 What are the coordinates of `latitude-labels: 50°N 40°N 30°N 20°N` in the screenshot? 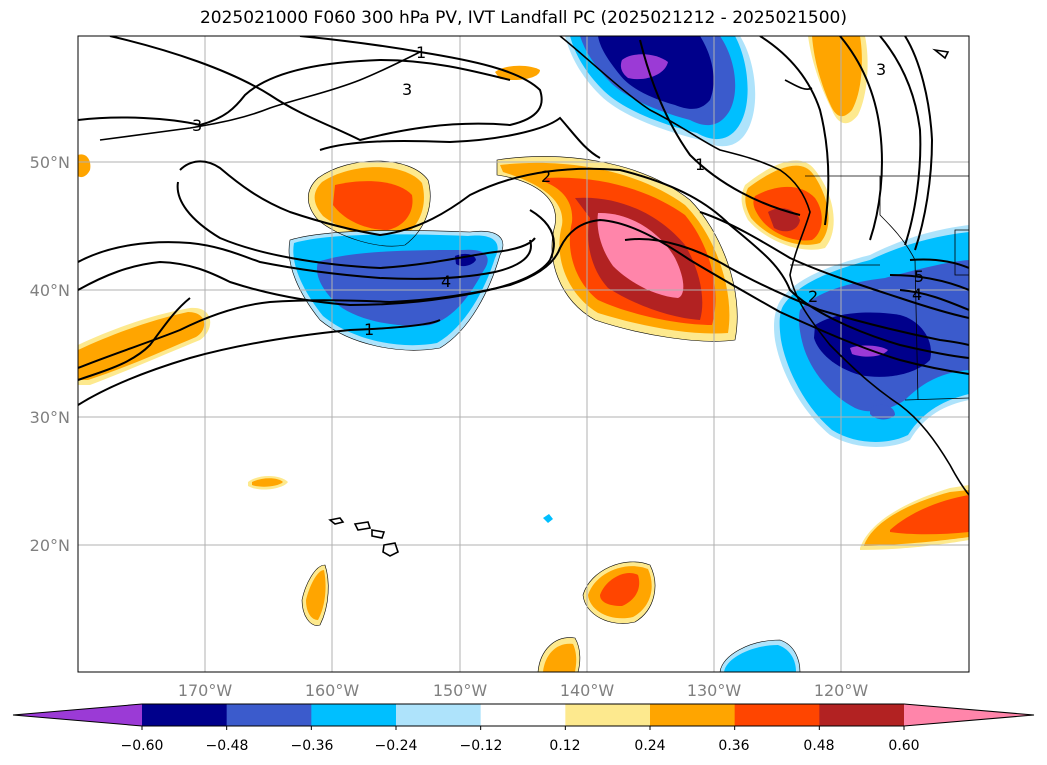 It's located at (50, 354).